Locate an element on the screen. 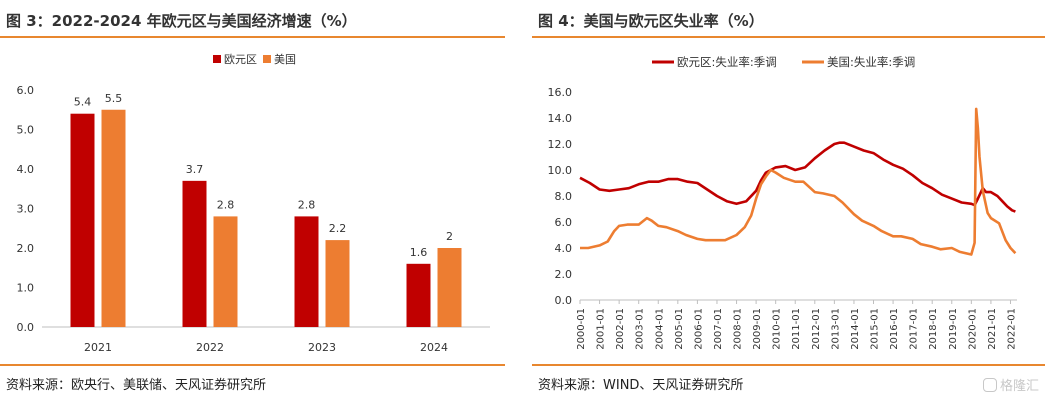 The width and height of the screenshot is (1045, 400). y-tick-label: 16.0 is located at coordinates (560, 92).